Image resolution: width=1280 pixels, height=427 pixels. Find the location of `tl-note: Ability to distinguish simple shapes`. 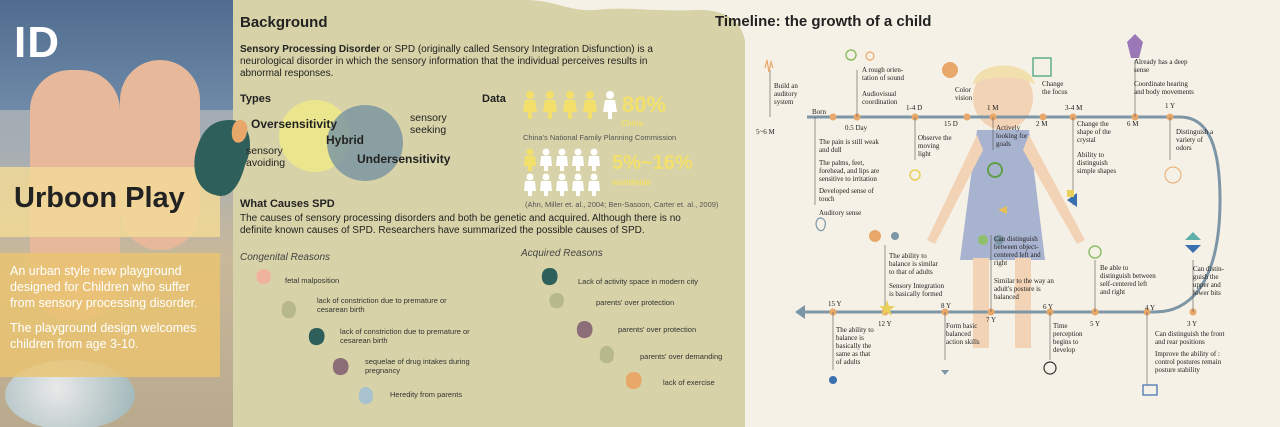

tl-note: Ability to distinguish simple shapes is located at coordinates (1097, 163).